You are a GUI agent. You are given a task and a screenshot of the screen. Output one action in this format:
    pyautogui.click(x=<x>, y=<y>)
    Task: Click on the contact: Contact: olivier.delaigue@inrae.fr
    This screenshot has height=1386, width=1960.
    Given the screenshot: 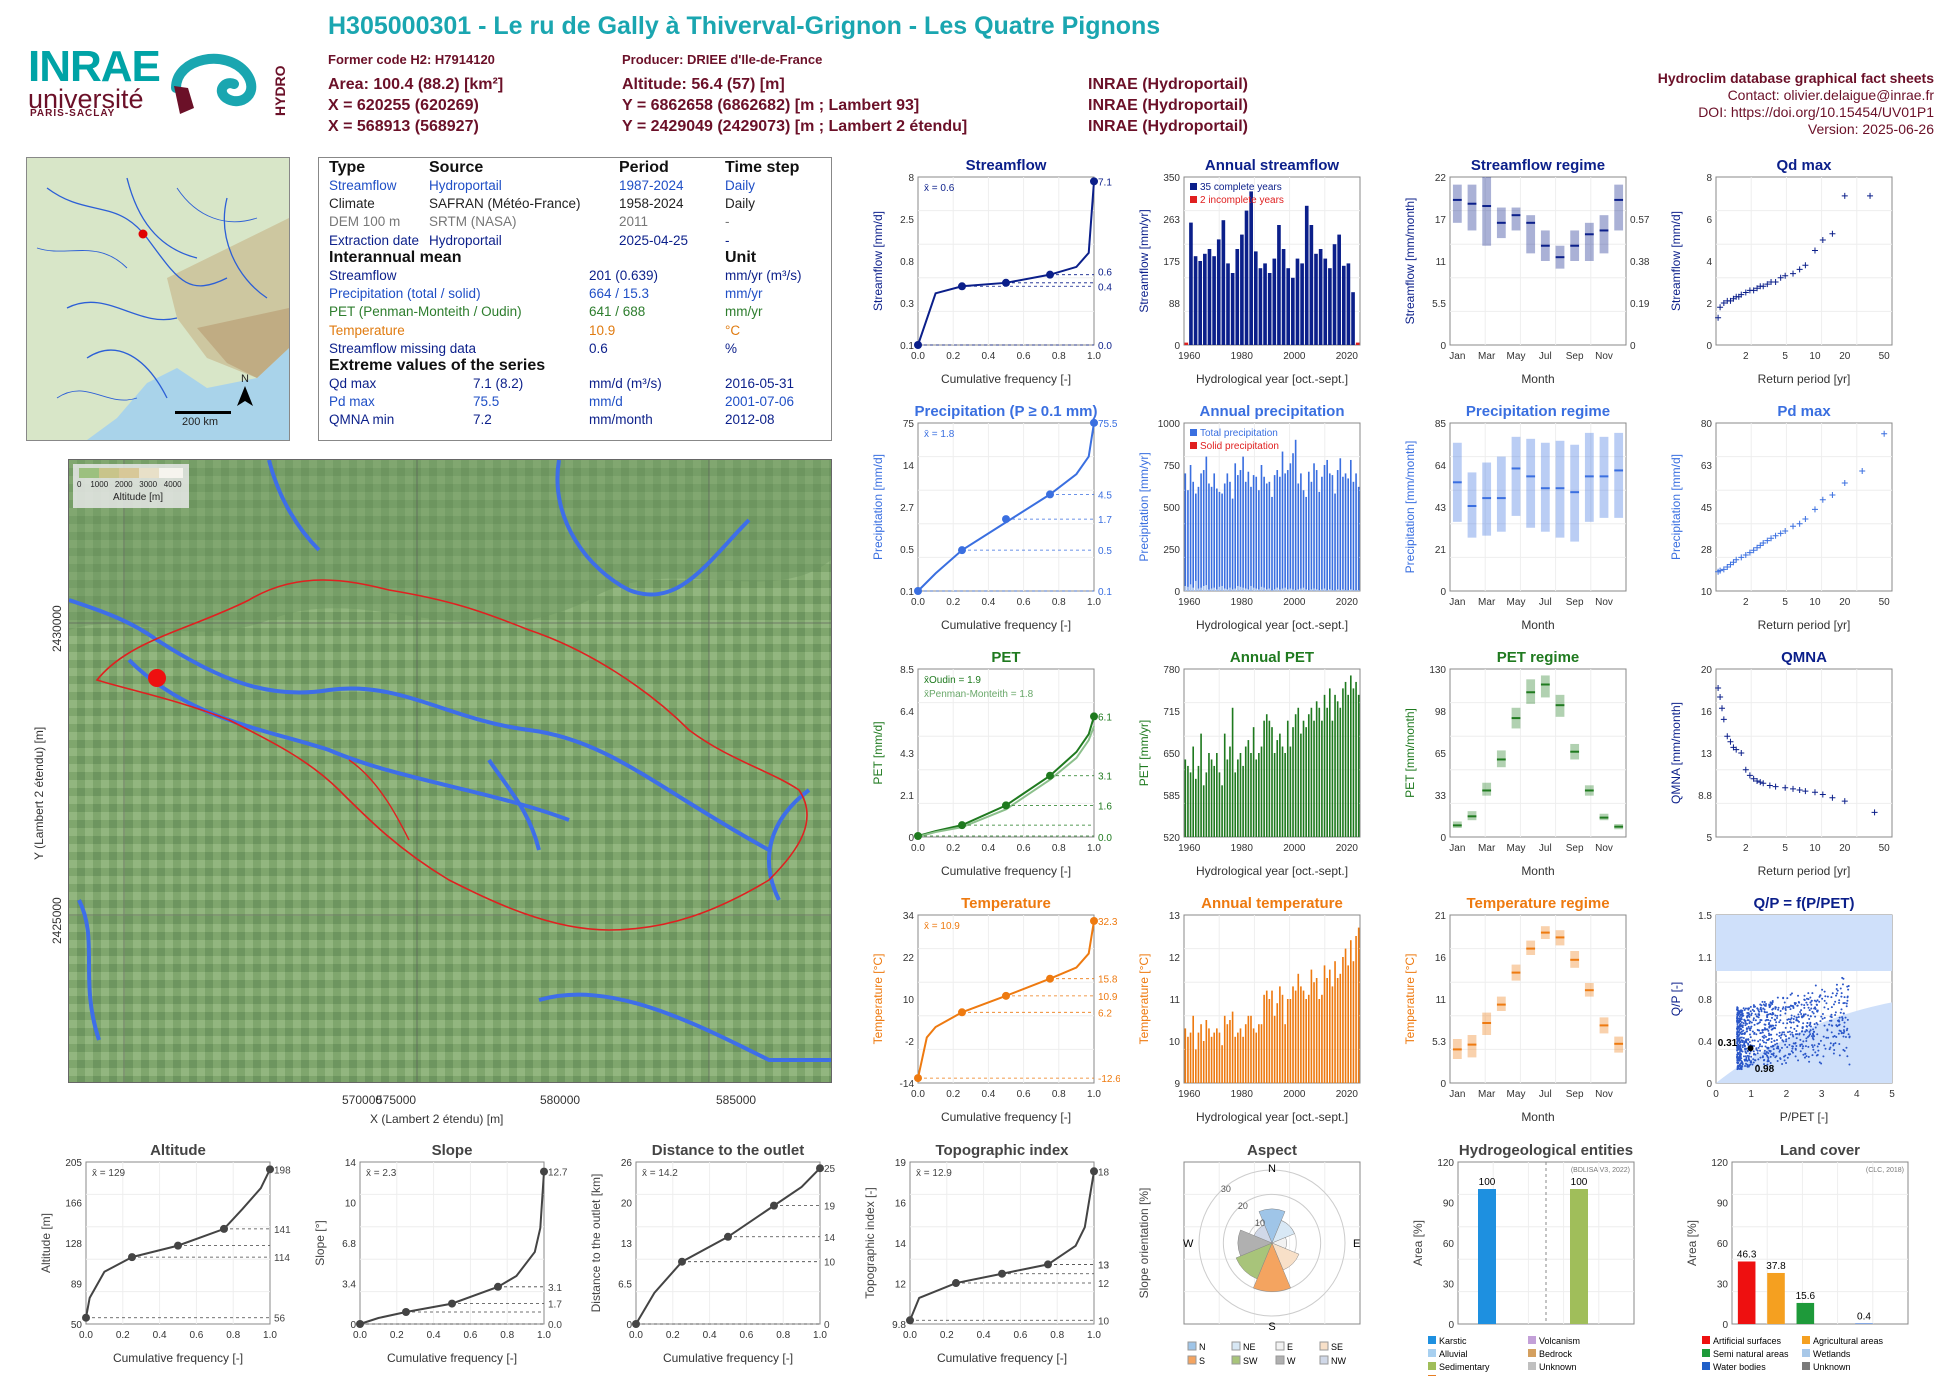 What is the action you would take?
    pyautogui.click(x=1830, y=95)
    